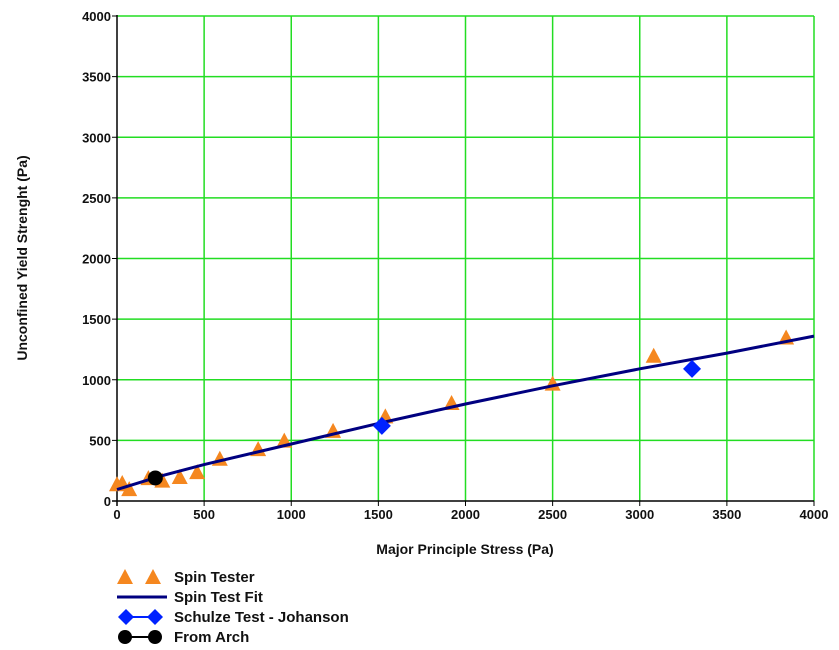 The width and height of the screenshot is (839, 650). What do you see at coordinates (726, 514) in the screenshot?
I see `x-tick-label: 3500` at bounding box center [726, 514].